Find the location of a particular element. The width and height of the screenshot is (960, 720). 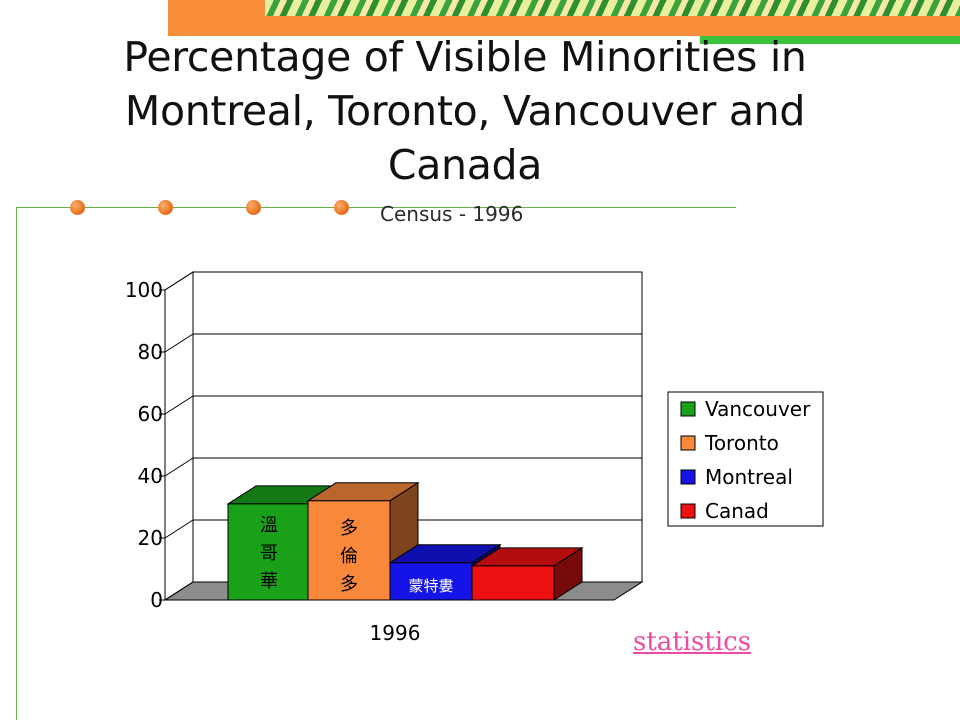

y-tick-label: 100 is located at coordinates (144, 290).